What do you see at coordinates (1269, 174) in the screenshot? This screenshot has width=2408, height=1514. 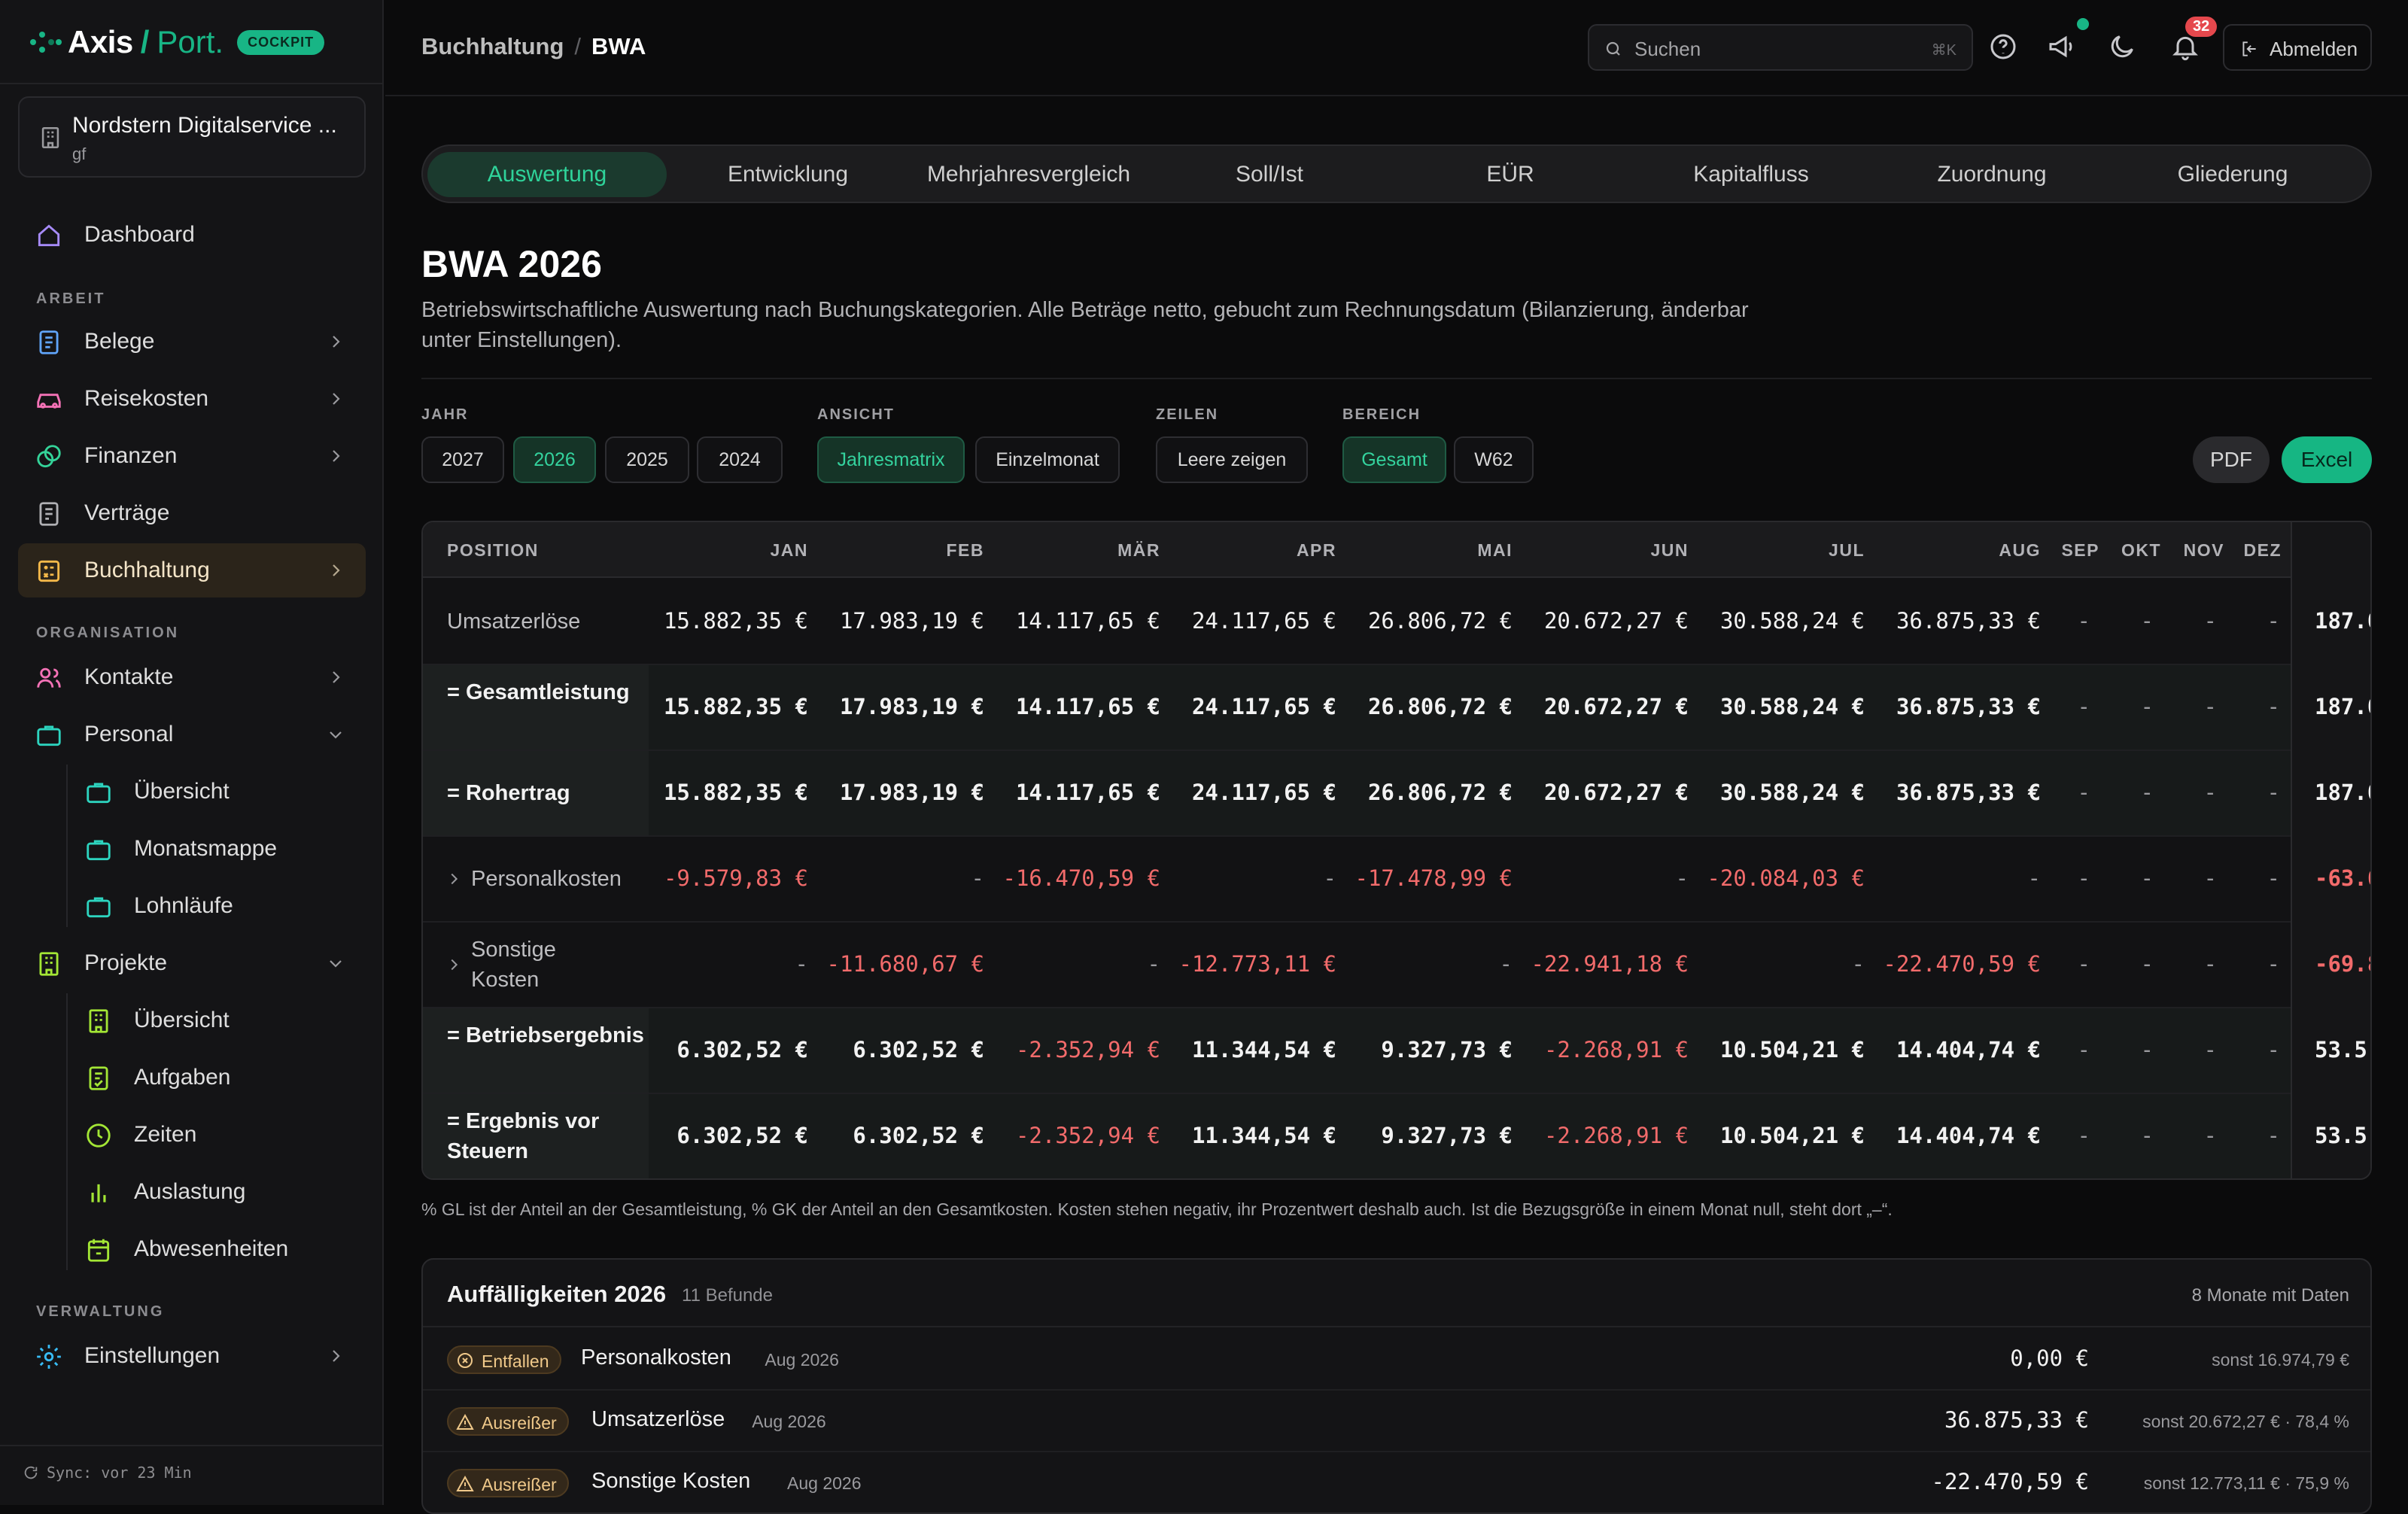 I see `tab-soll-ist: Soll/Ist` at bounding box center [1269, 174].